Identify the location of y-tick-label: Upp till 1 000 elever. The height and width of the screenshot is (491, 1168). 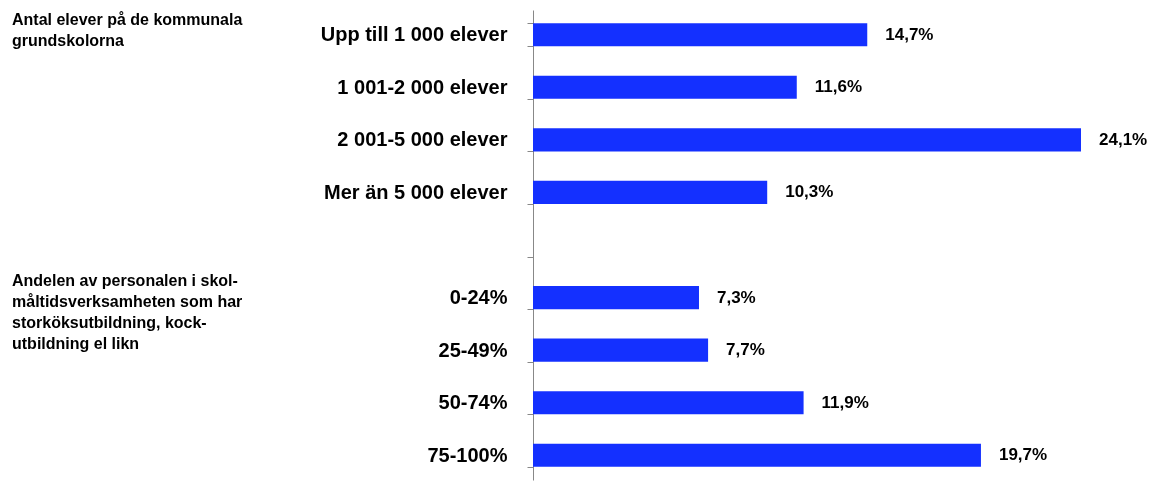
(414, 34).